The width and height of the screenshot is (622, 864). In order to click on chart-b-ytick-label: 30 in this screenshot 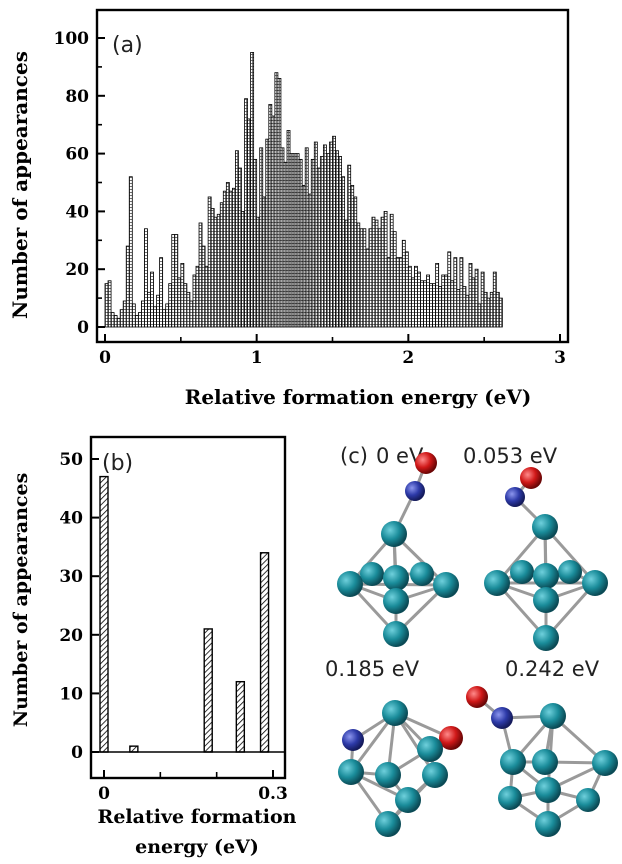, I will do `click(71, 577)`.